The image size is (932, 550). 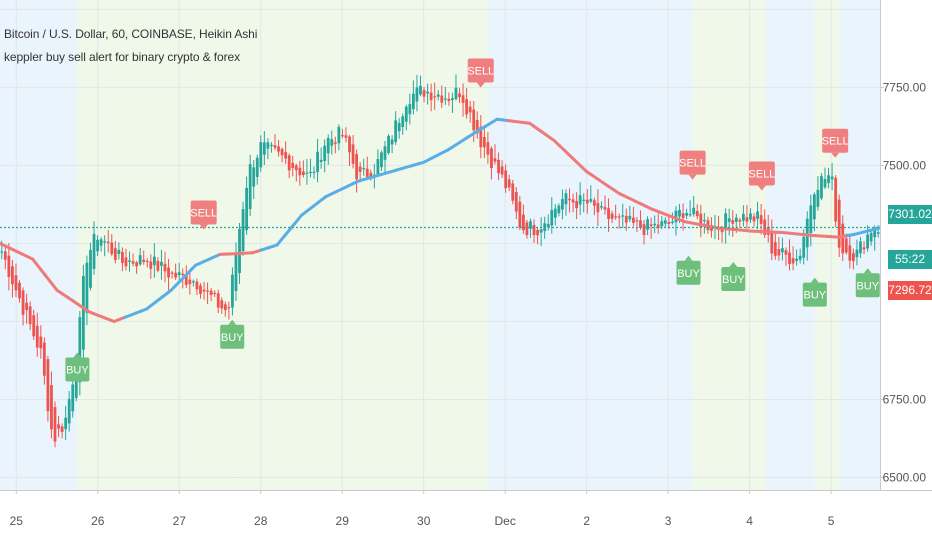 I want to click on signal-box, so click(x=480, y=70).